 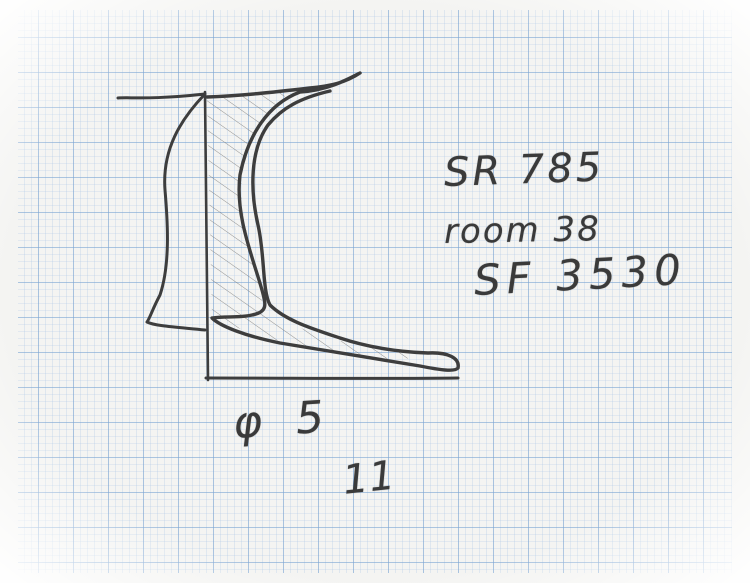 I want to click on axis-vertical-line, so click(x=206, y=236).